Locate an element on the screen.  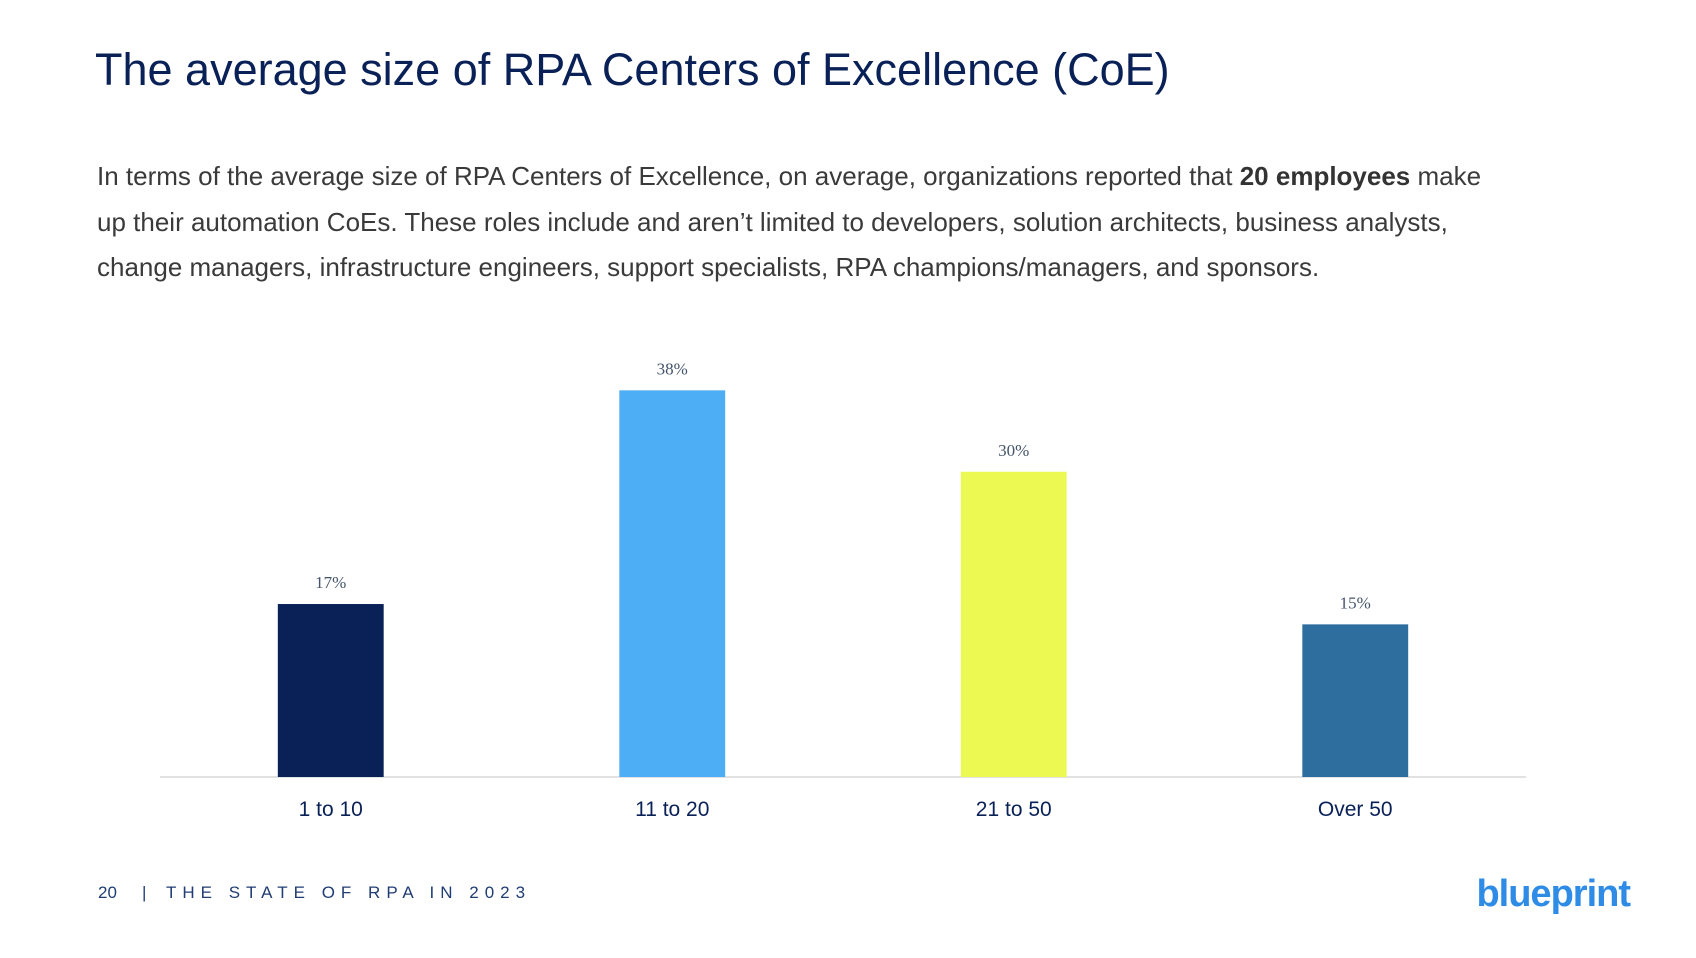
value-label: 17% is located at coordinates (330, 582).